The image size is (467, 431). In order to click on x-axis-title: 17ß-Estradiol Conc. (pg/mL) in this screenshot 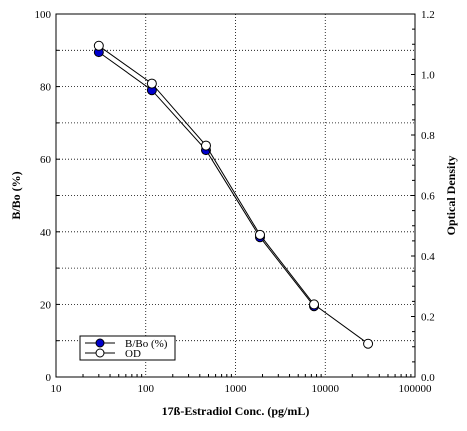, I will do `click(236, 411)`.